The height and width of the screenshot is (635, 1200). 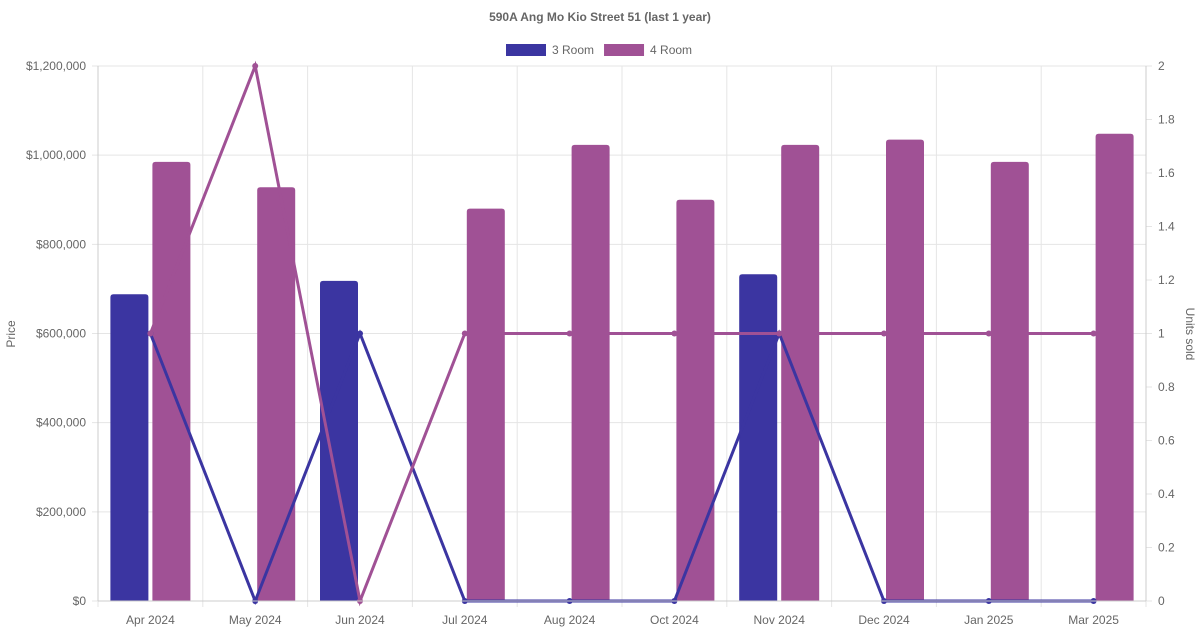 I want to click on y2-tick-label: 0.2, so click(x=1166, y=548).